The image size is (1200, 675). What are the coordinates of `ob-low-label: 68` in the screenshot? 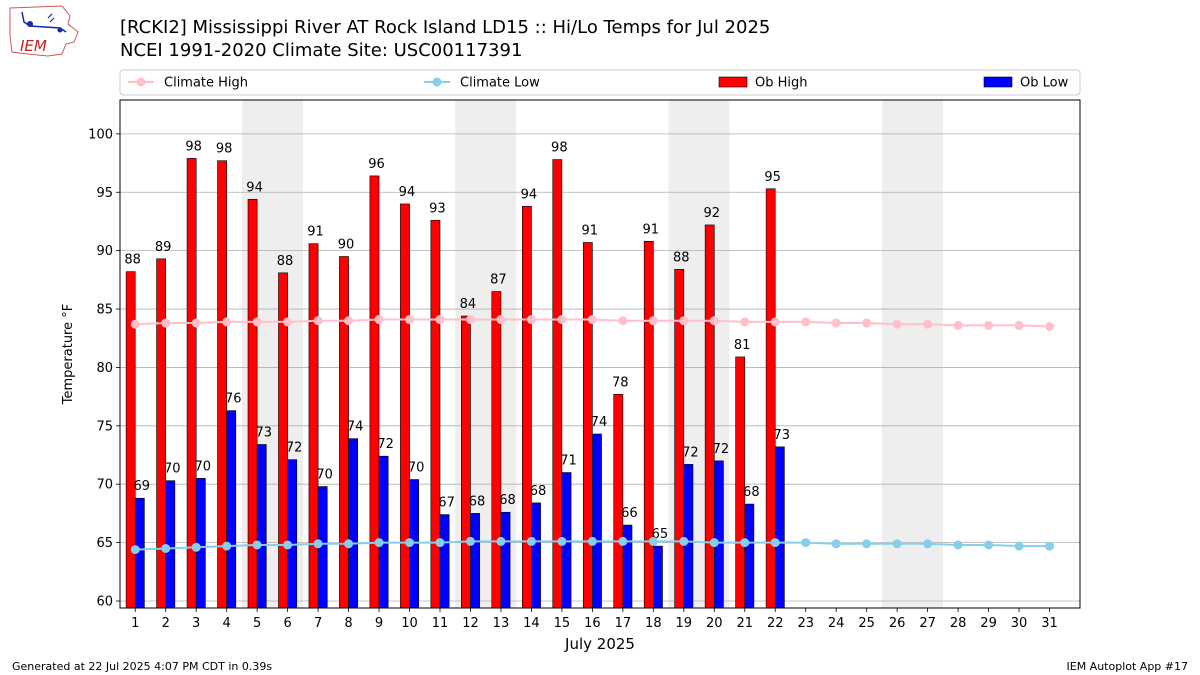 It's located at (477, 501).